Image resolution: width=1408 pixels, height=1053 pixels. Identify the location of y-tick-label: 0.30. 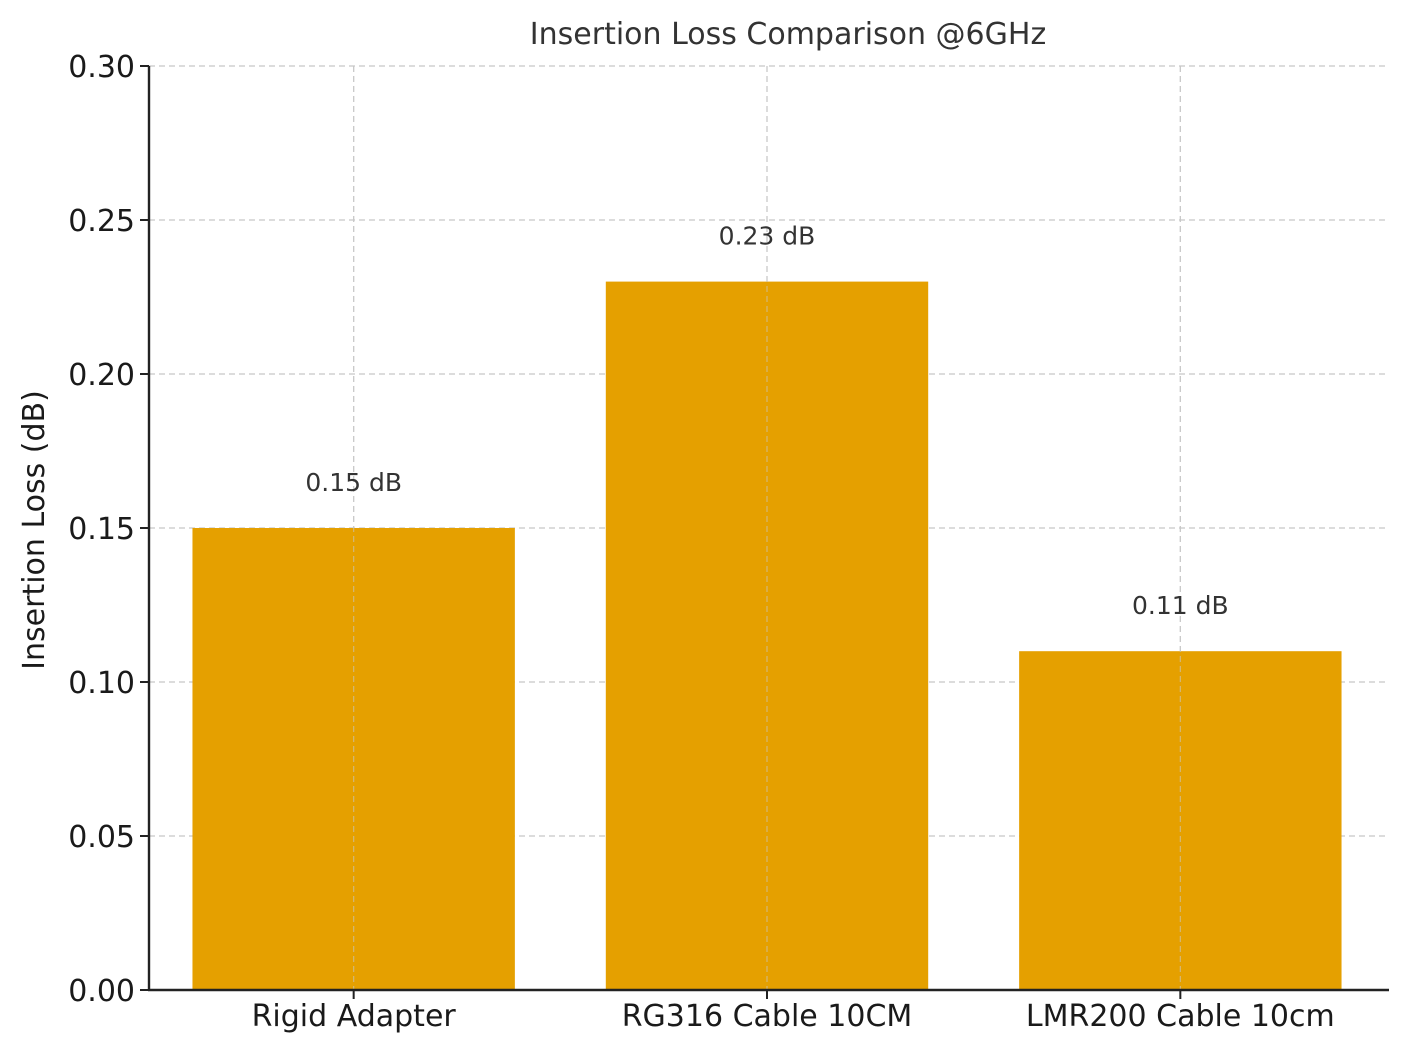
(101, 67).